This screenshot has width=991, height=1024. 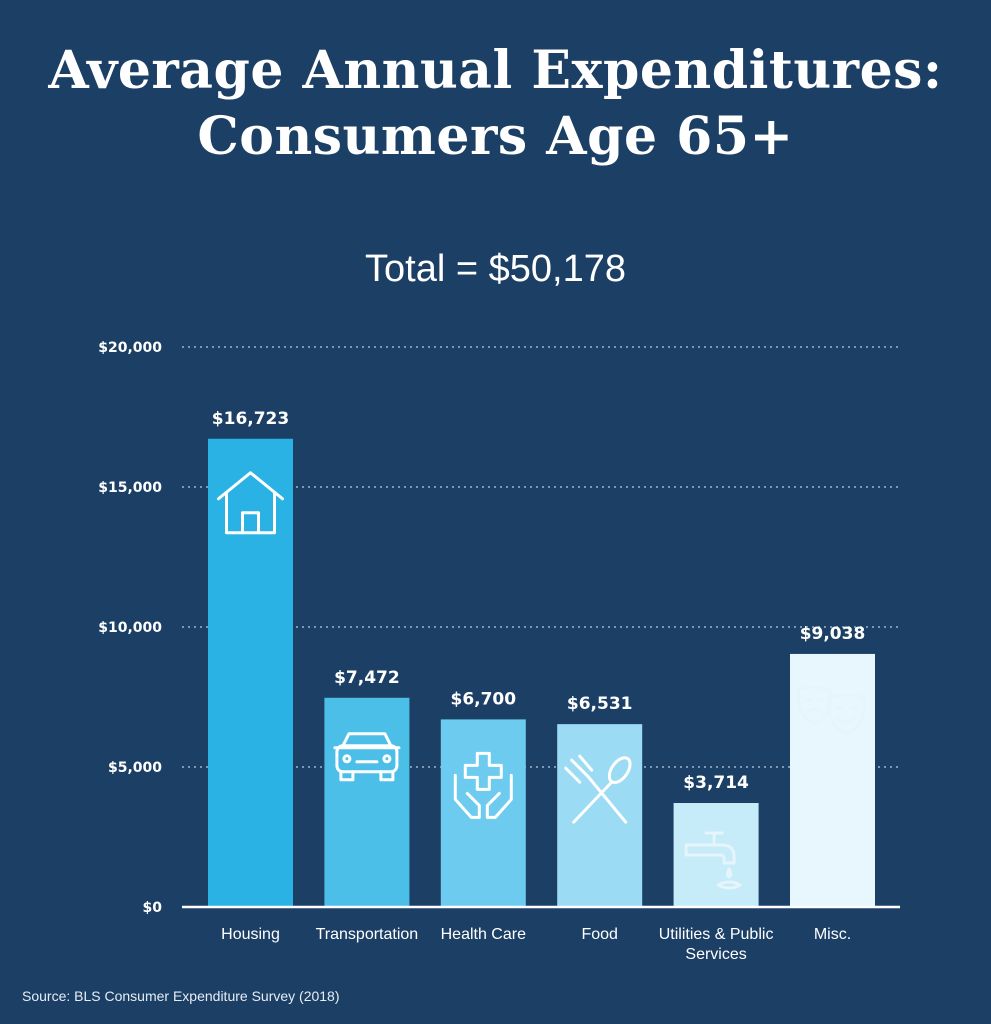 I want to click on bar-value-label: $6,531, so click(x=600, y=704).